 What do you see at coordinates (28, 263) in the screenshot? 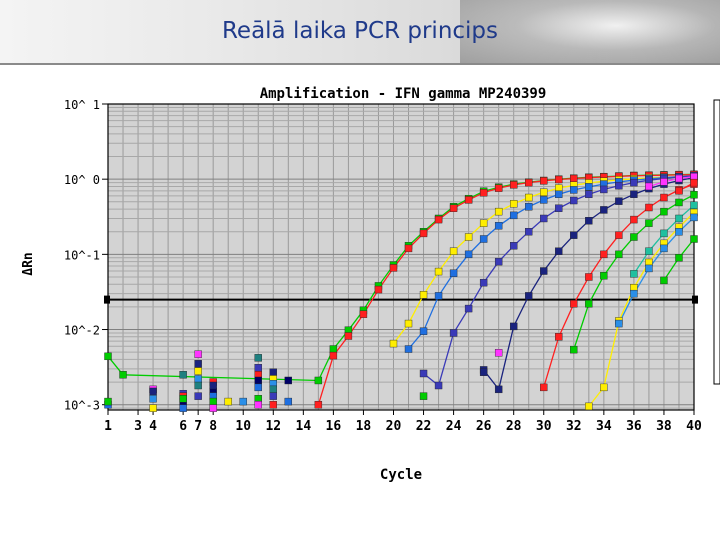
I see `y-axis-label: ΔRn` at bounding box center [28, 263].